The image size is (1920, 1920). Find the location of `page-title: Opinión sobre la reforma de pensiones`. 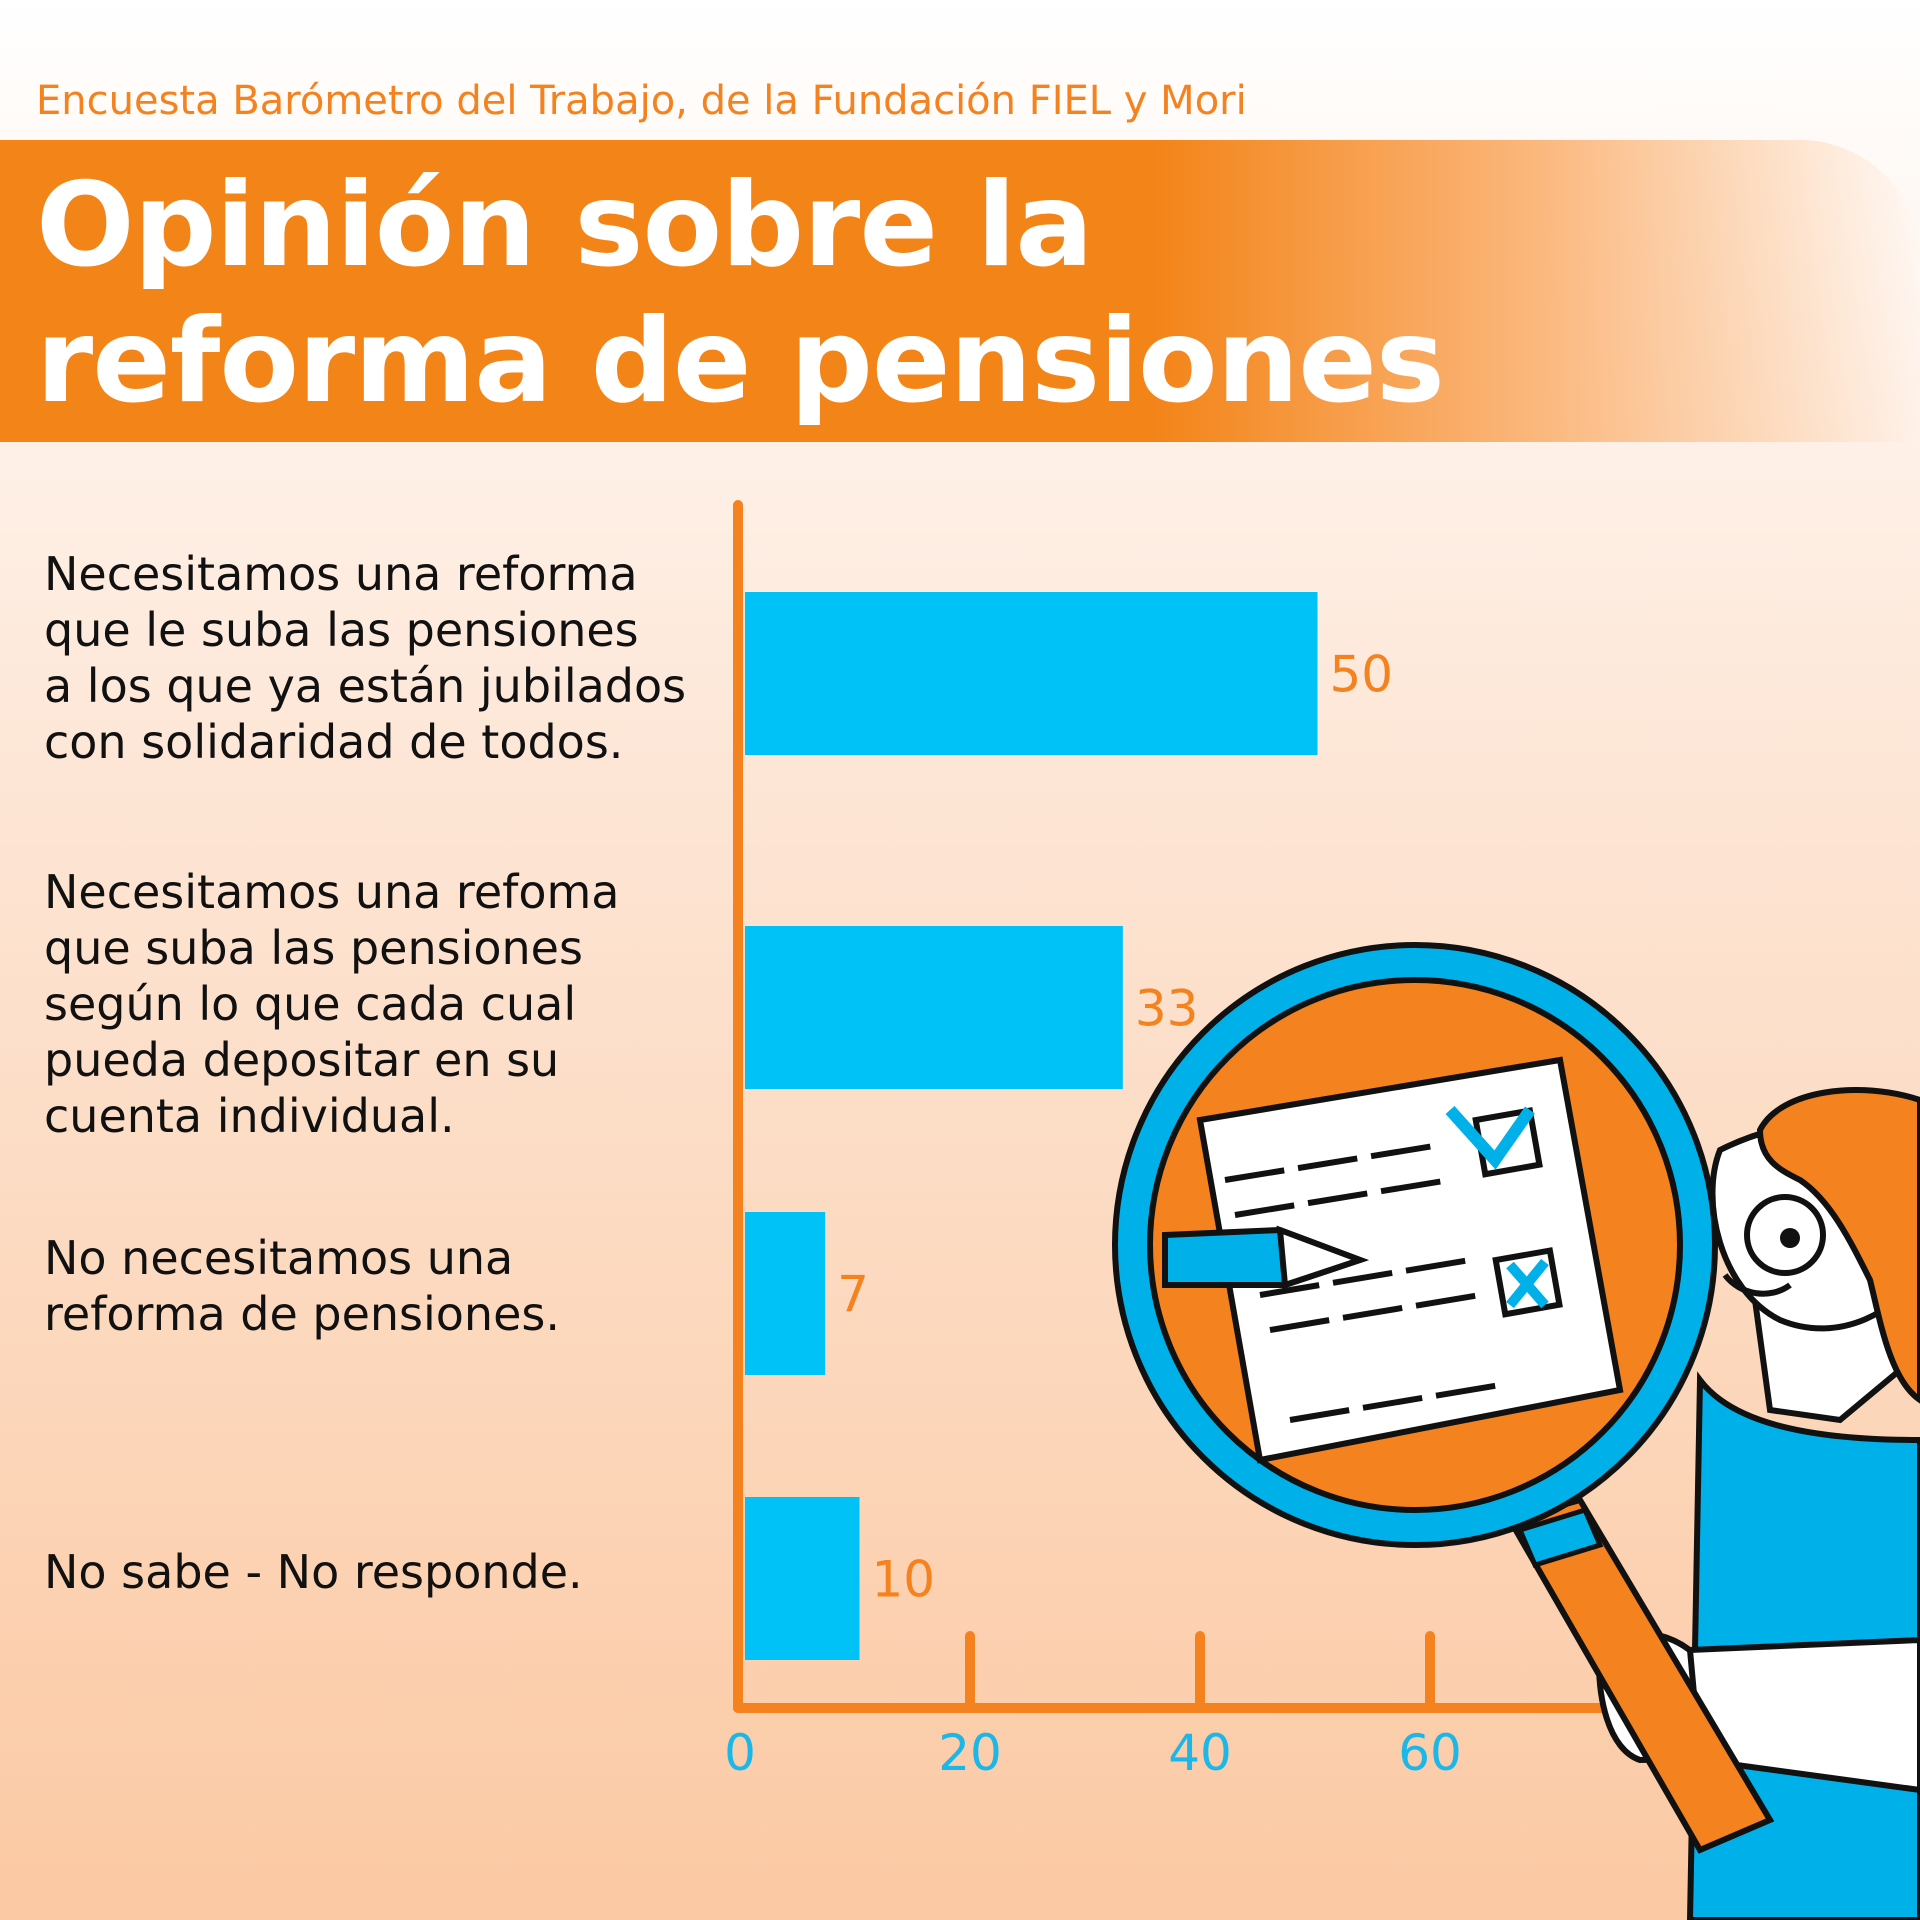

page-title: Opinión sobre la reforma de pensiones is located at coordinates (740, 293).